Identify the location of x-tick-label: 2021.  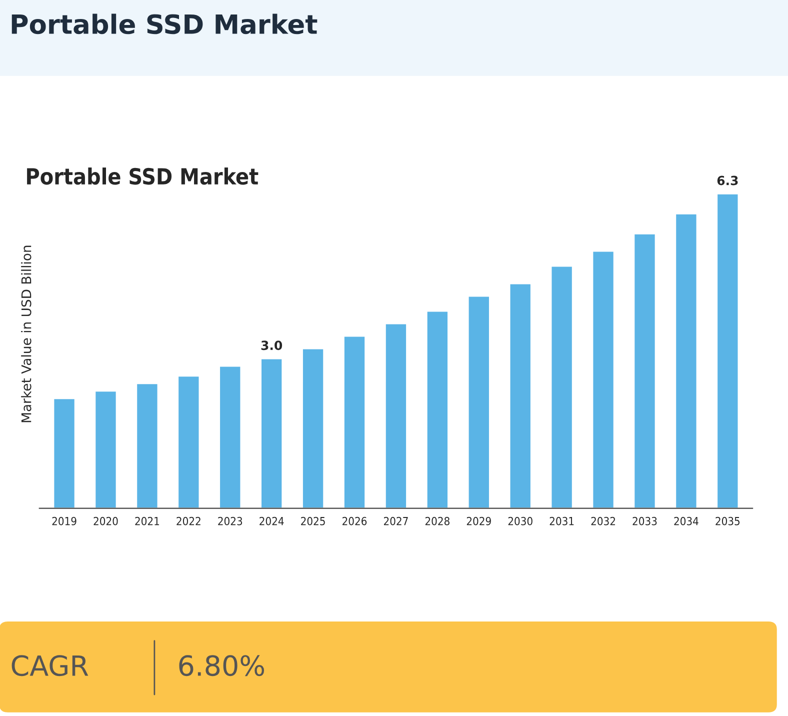
(147, 521).